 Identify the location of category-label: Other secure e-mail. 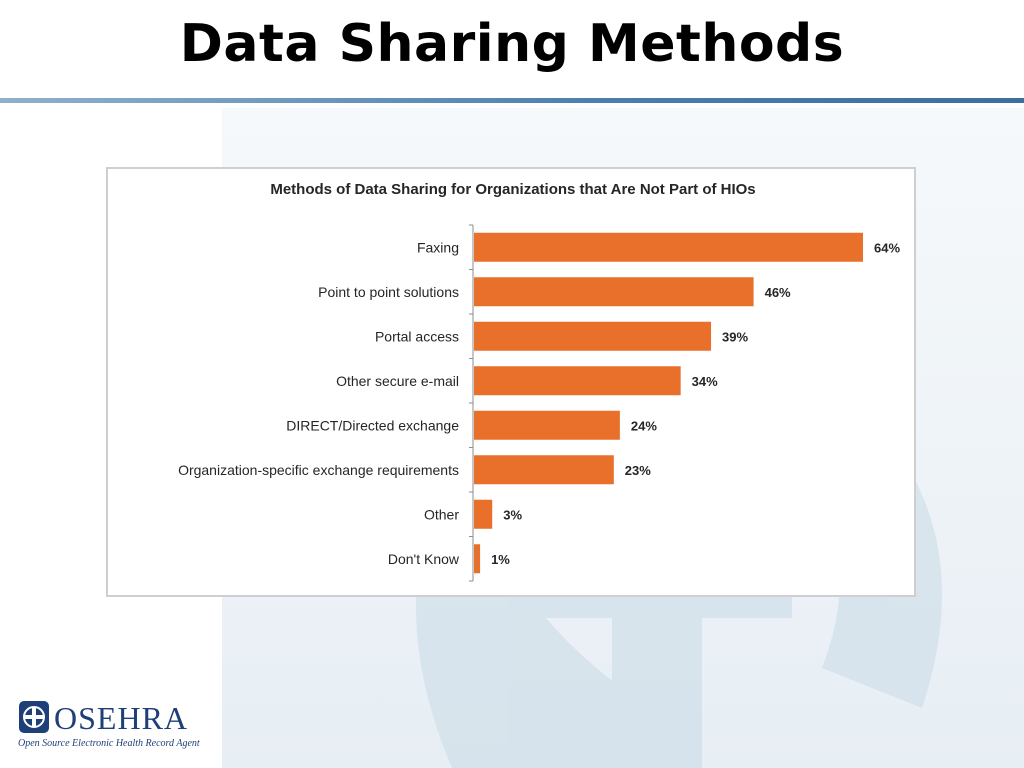
(397, 381).